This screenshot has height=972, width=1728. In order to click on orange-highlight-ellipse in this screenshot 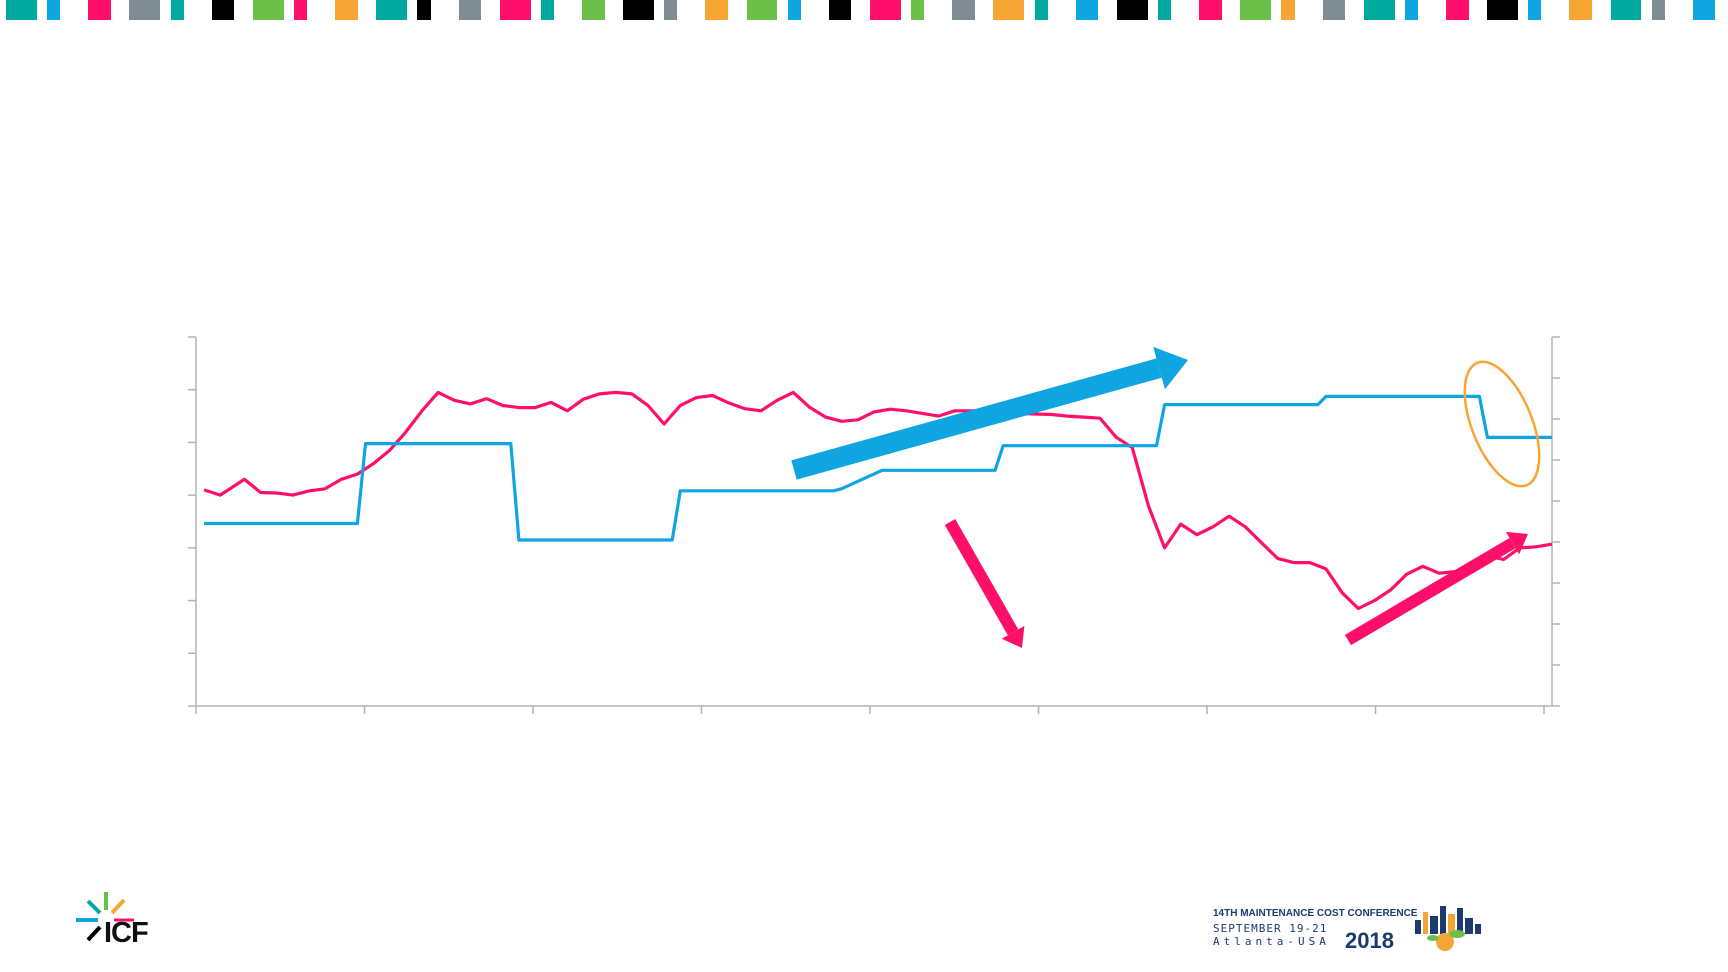, I will do `click(1502, 424)`.